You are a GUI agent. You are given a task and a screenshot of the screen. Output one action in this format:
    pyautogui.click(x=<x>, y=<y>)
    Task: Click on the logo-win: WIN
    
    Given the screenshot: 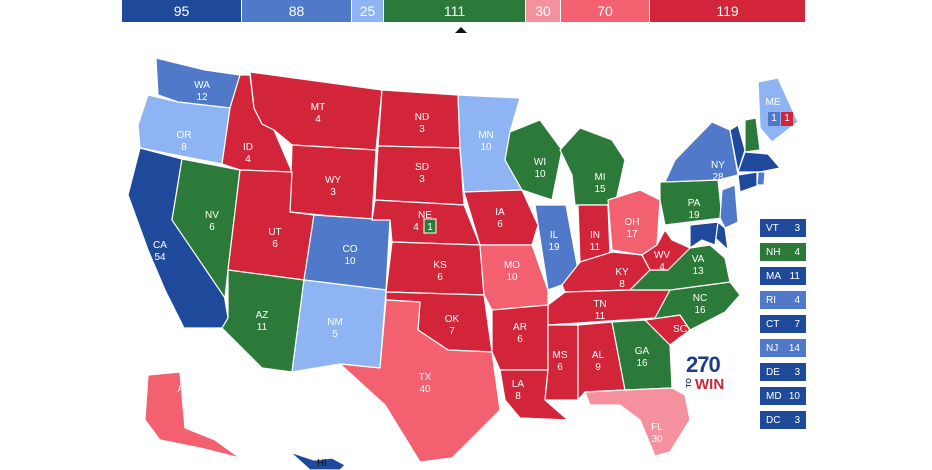 What is the action you would take?
    pyautogui.click(x=710, y=384)
    